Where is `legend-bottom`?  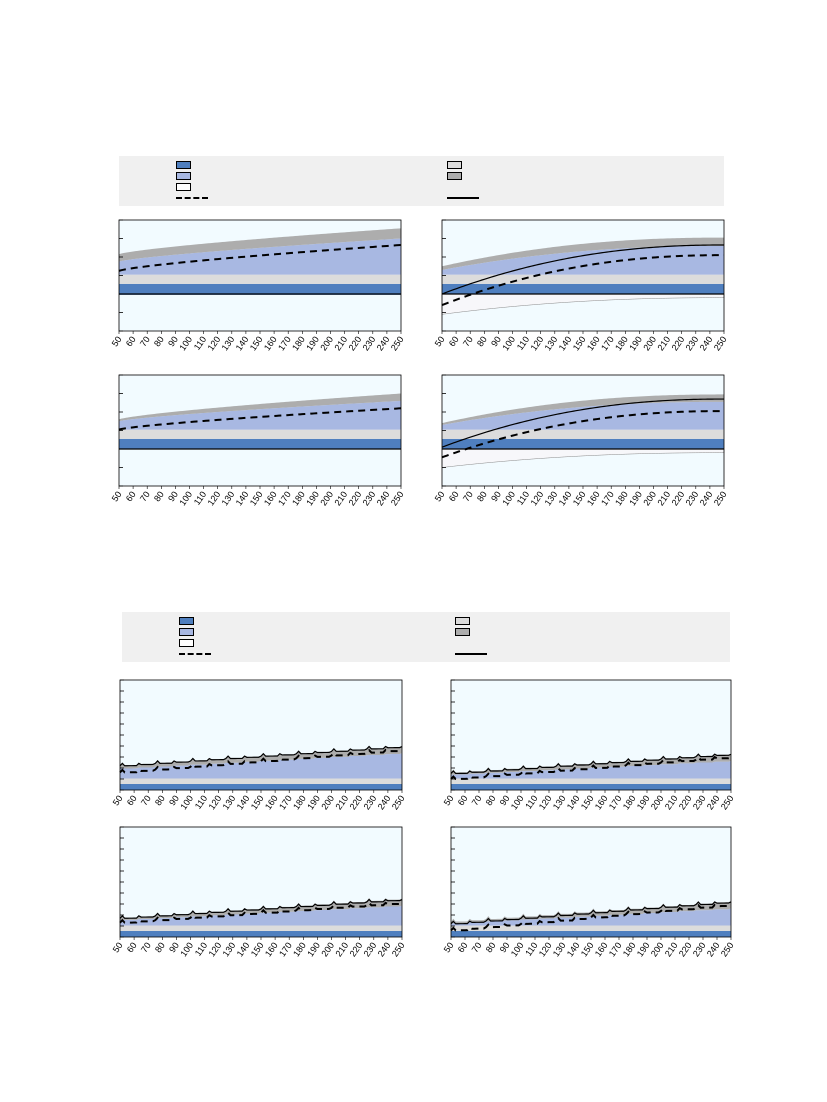
legend-bottom is located at coordinates (426, 637).